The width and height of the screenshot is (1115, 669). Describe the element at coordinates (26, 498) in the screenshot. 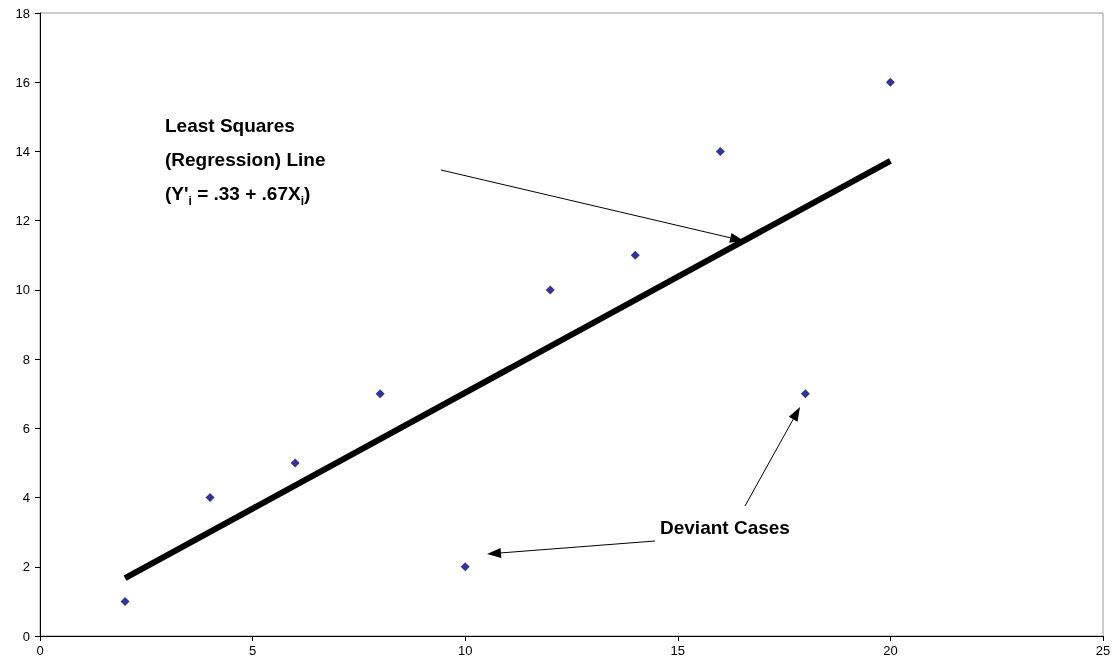

I see `y-tick-label: 4` at that location.